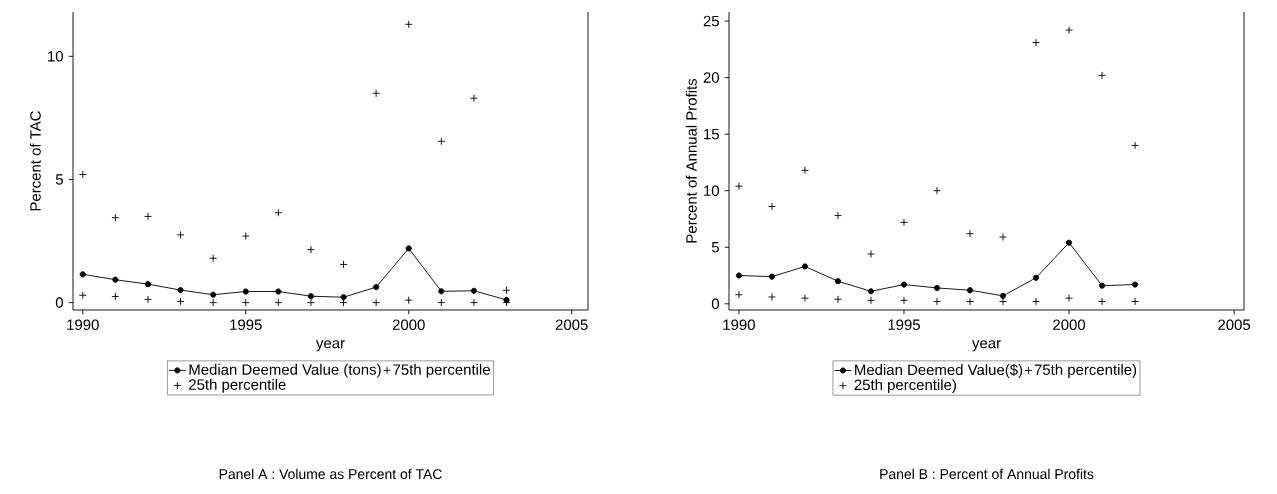  I want to click on legend-label: Median Deemed Value($), so click(939, 370).